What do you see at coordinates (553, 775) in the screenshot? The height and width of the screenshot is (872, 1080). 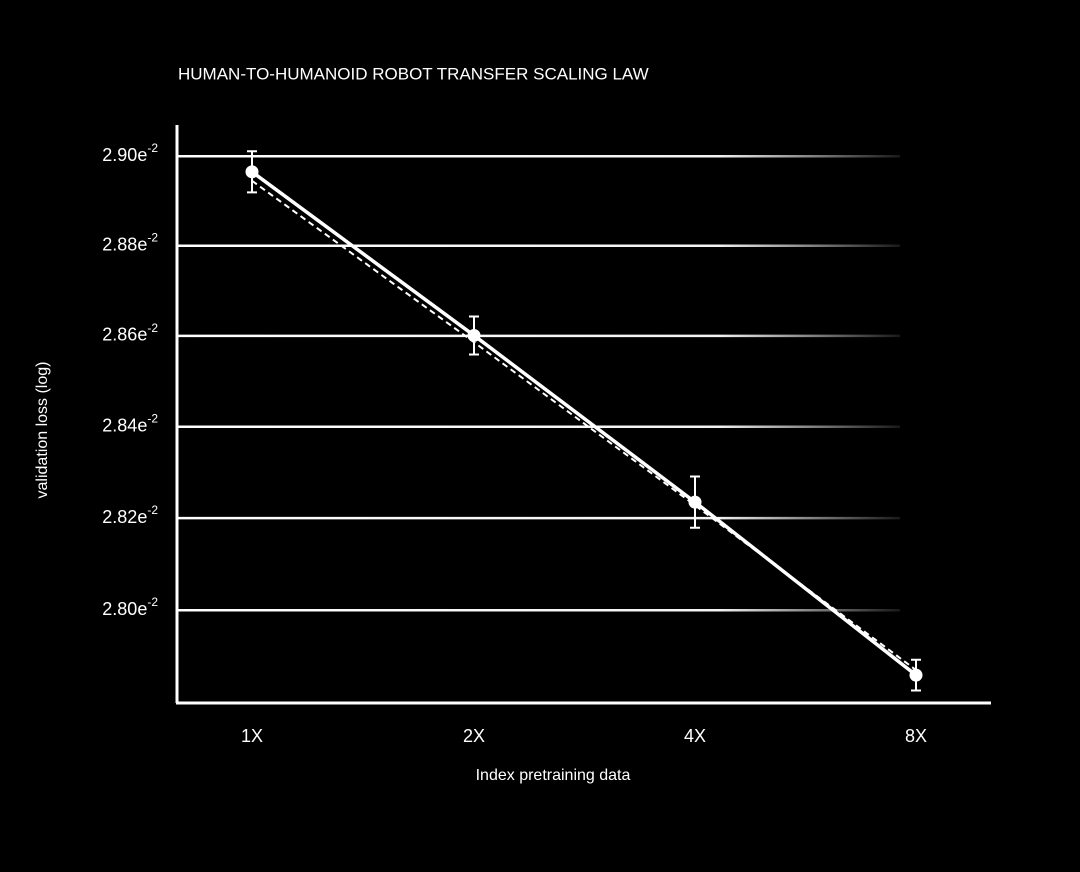 I see `x-axis-label: Index pretraining data` at bounding box center [553, 775].